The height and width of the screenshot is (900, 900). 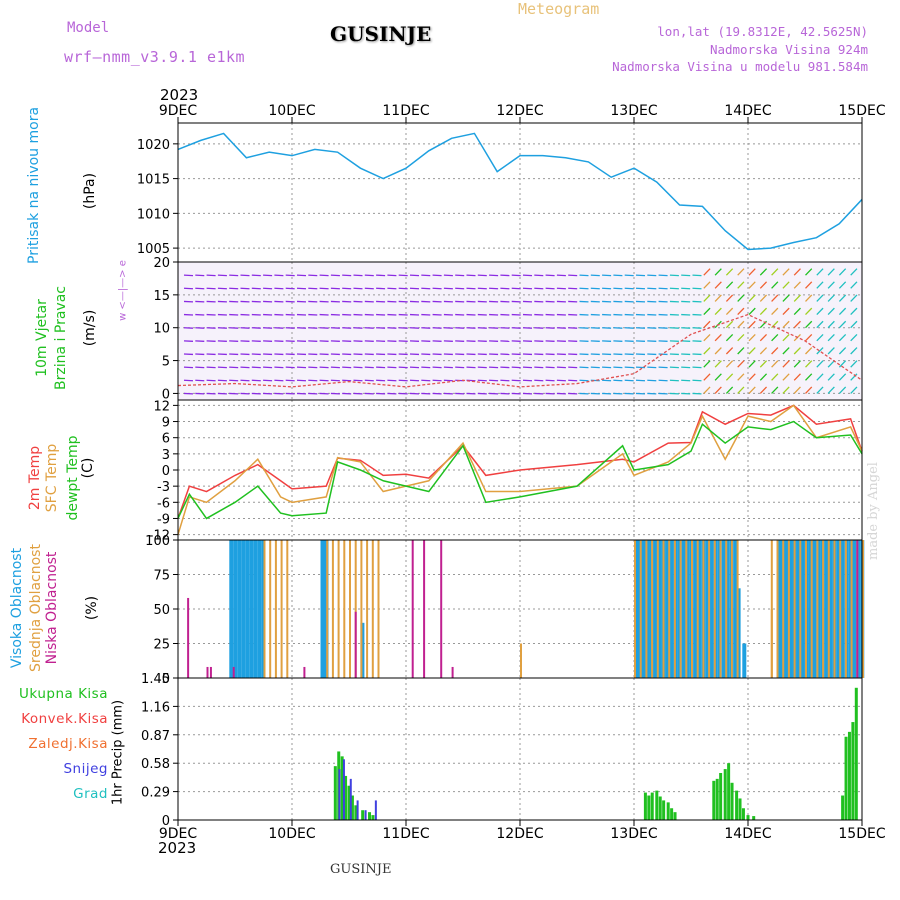 I want to click on legend-zaledj-kisa: Zaledj.Kisa, so click(x=68, y=744).